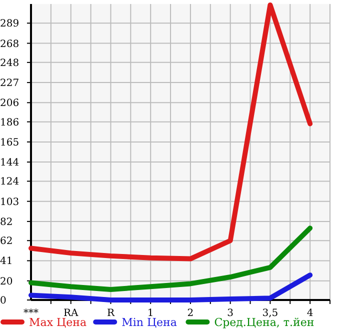  I want to click on y-tick-label: 268, so click(10, 44).